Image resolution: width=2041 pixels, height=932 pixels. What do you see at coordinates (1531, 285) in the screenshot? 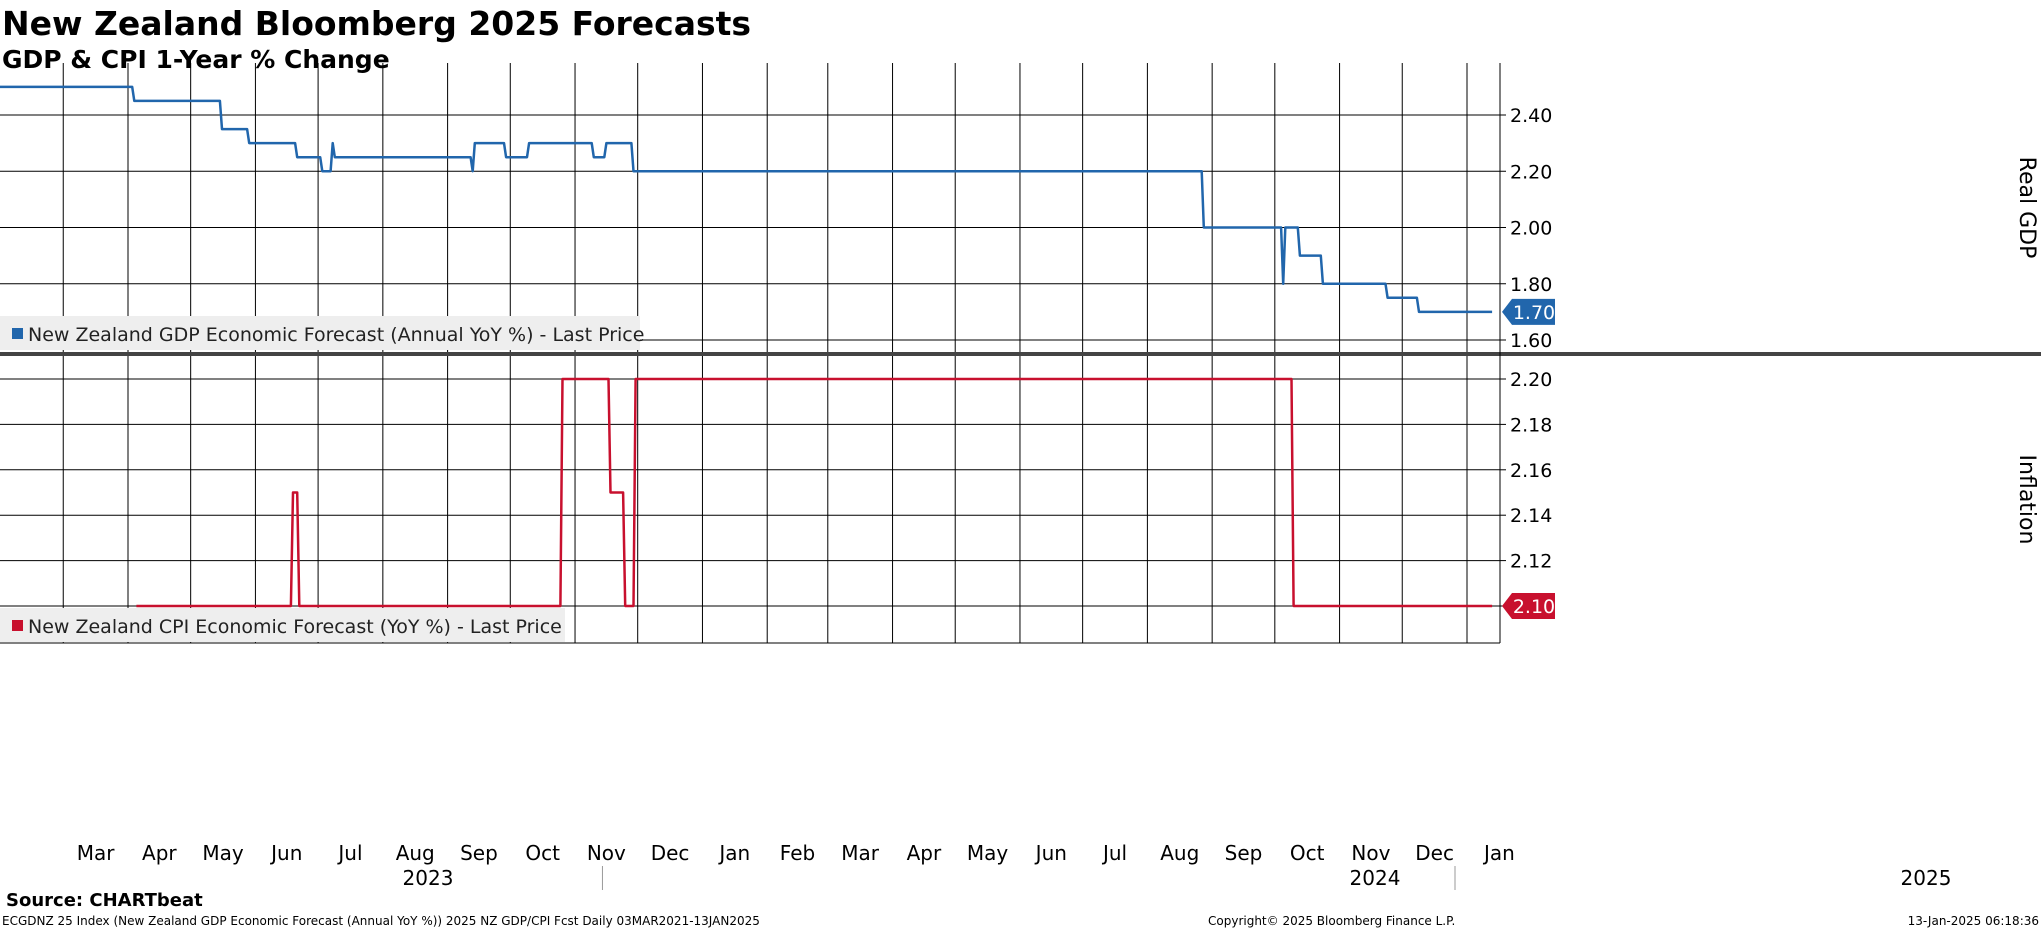
I see `gdp-ytick-label: 1.80` at bounding box center [1531, 285].